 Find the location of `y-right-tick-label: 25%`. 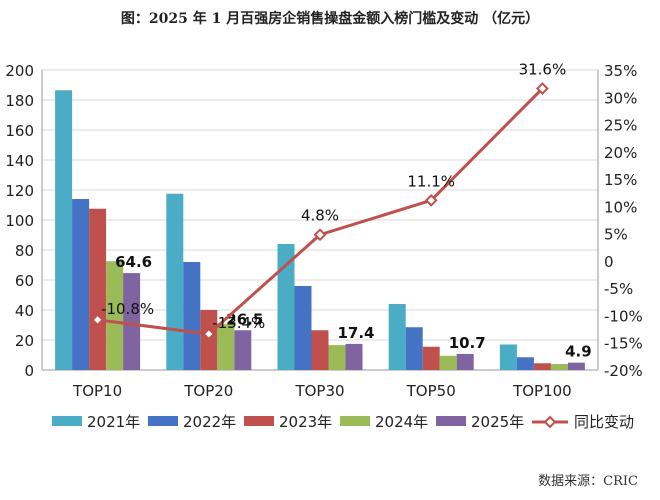

y-right-tick-label: 25% is located at coordinates (620, 126).